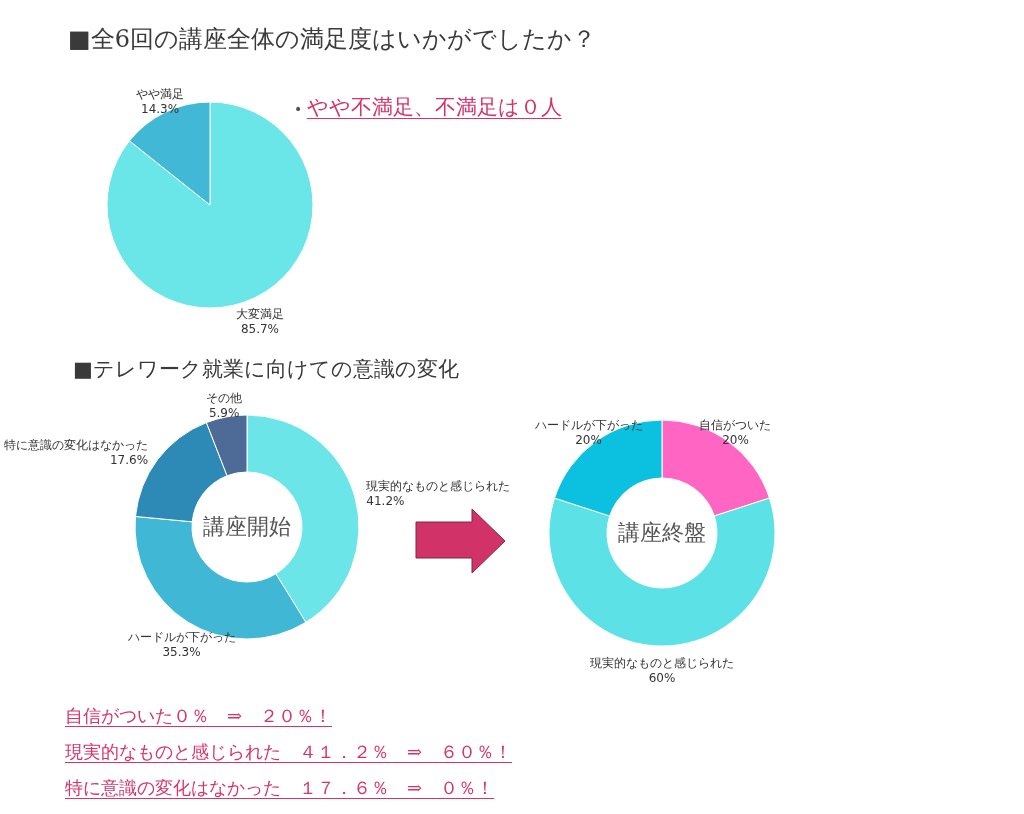 This screenshot has height=814, width=1024. What do you see at coordinates (260, 328) in the screenshot?
I see `data-label: 85.7%` at bounding box center [260, 328].